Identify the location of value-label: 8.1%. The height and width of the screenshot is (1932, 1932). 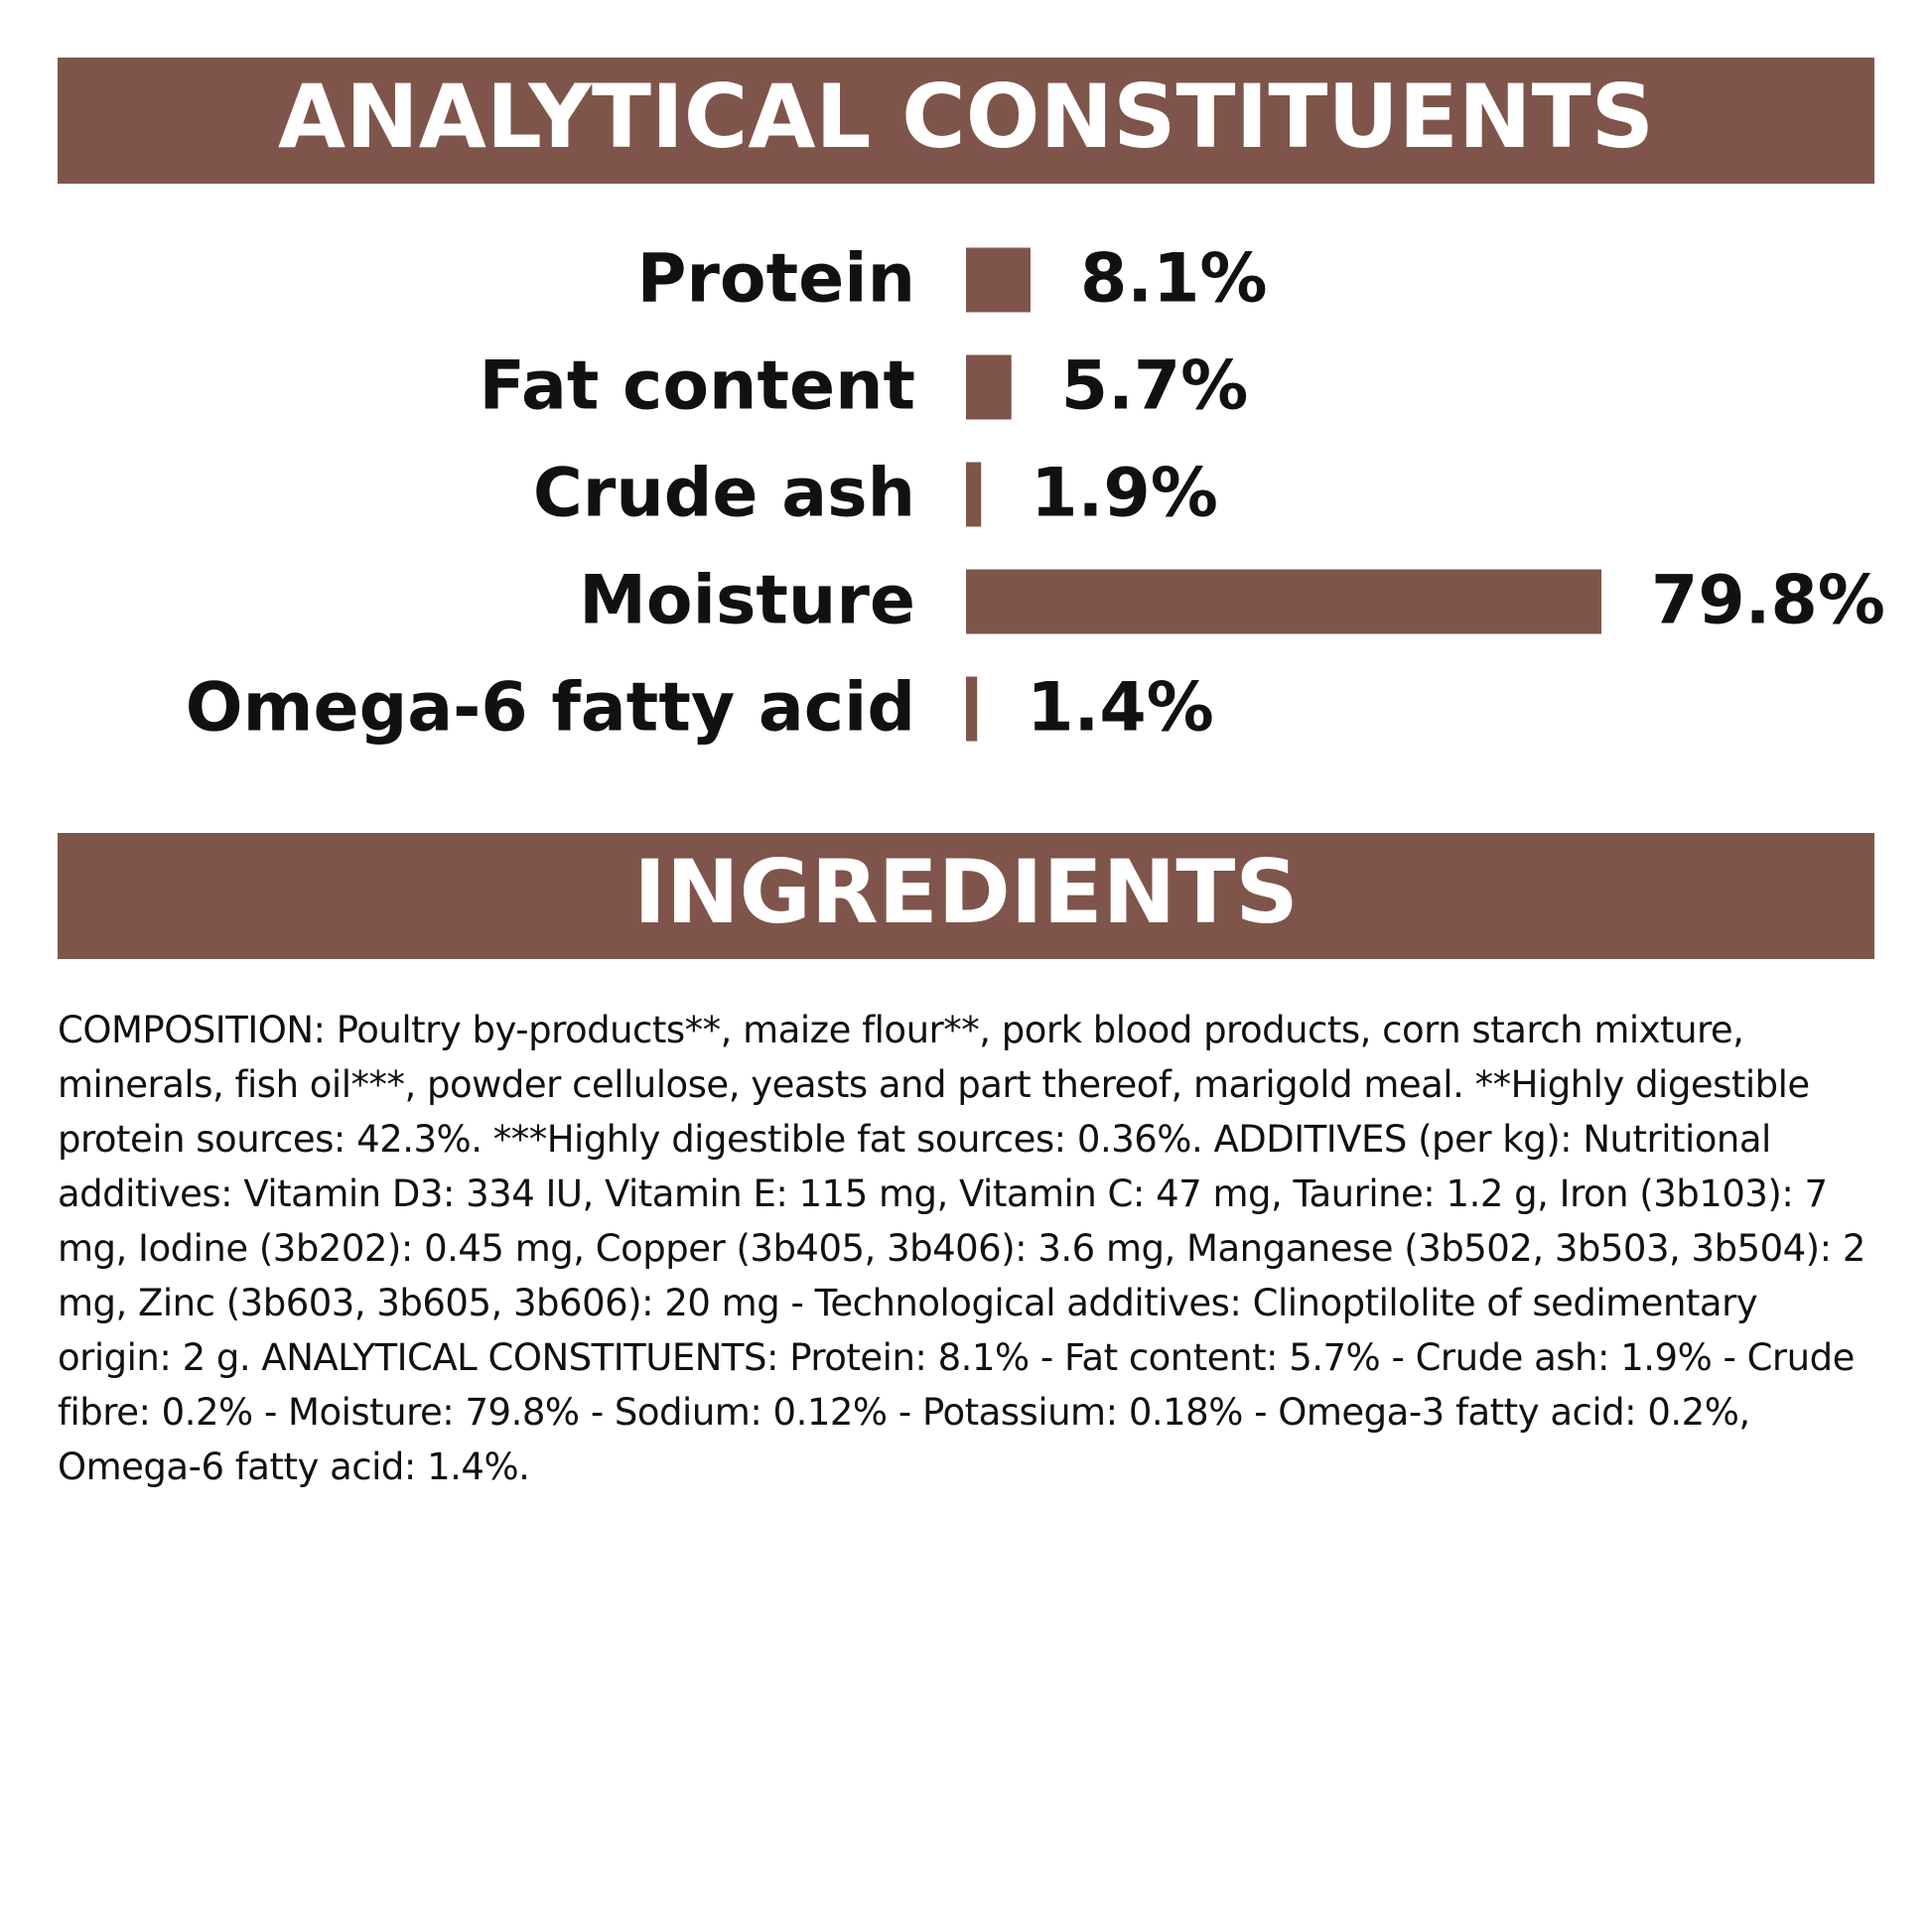
(1174, 279).